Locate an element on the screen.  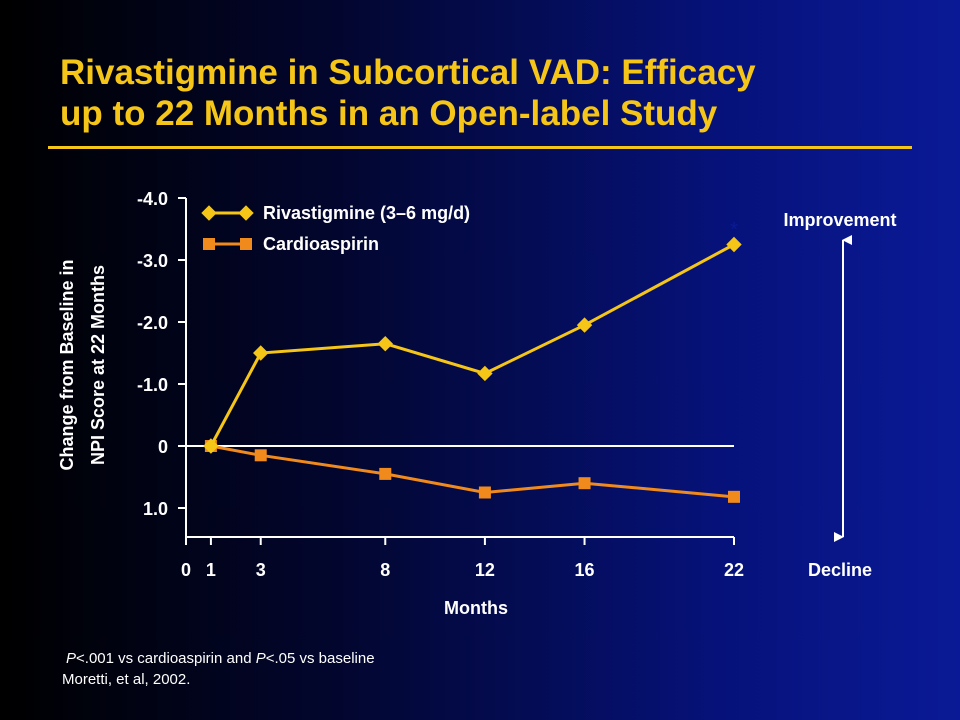
y-tick-label: -3.0 is located at coordinates (152, 261).